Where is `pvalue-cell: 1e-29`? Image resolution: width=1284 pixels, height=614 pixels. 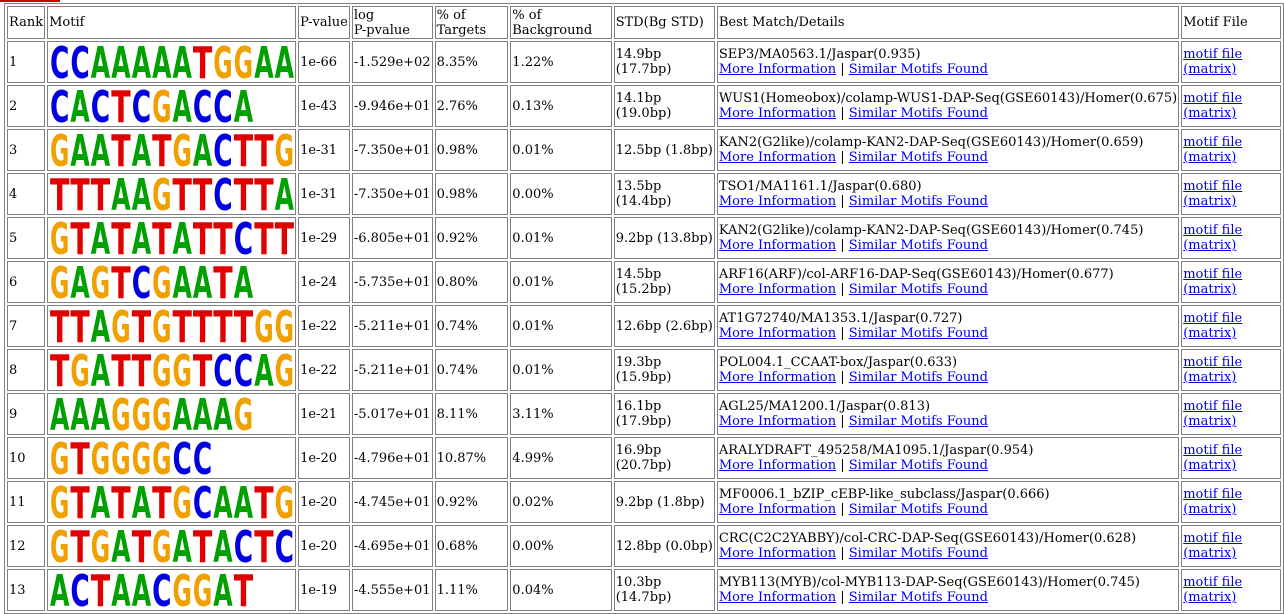
pvalue-cell: 1e-29 is located at coordinates (324, 238).